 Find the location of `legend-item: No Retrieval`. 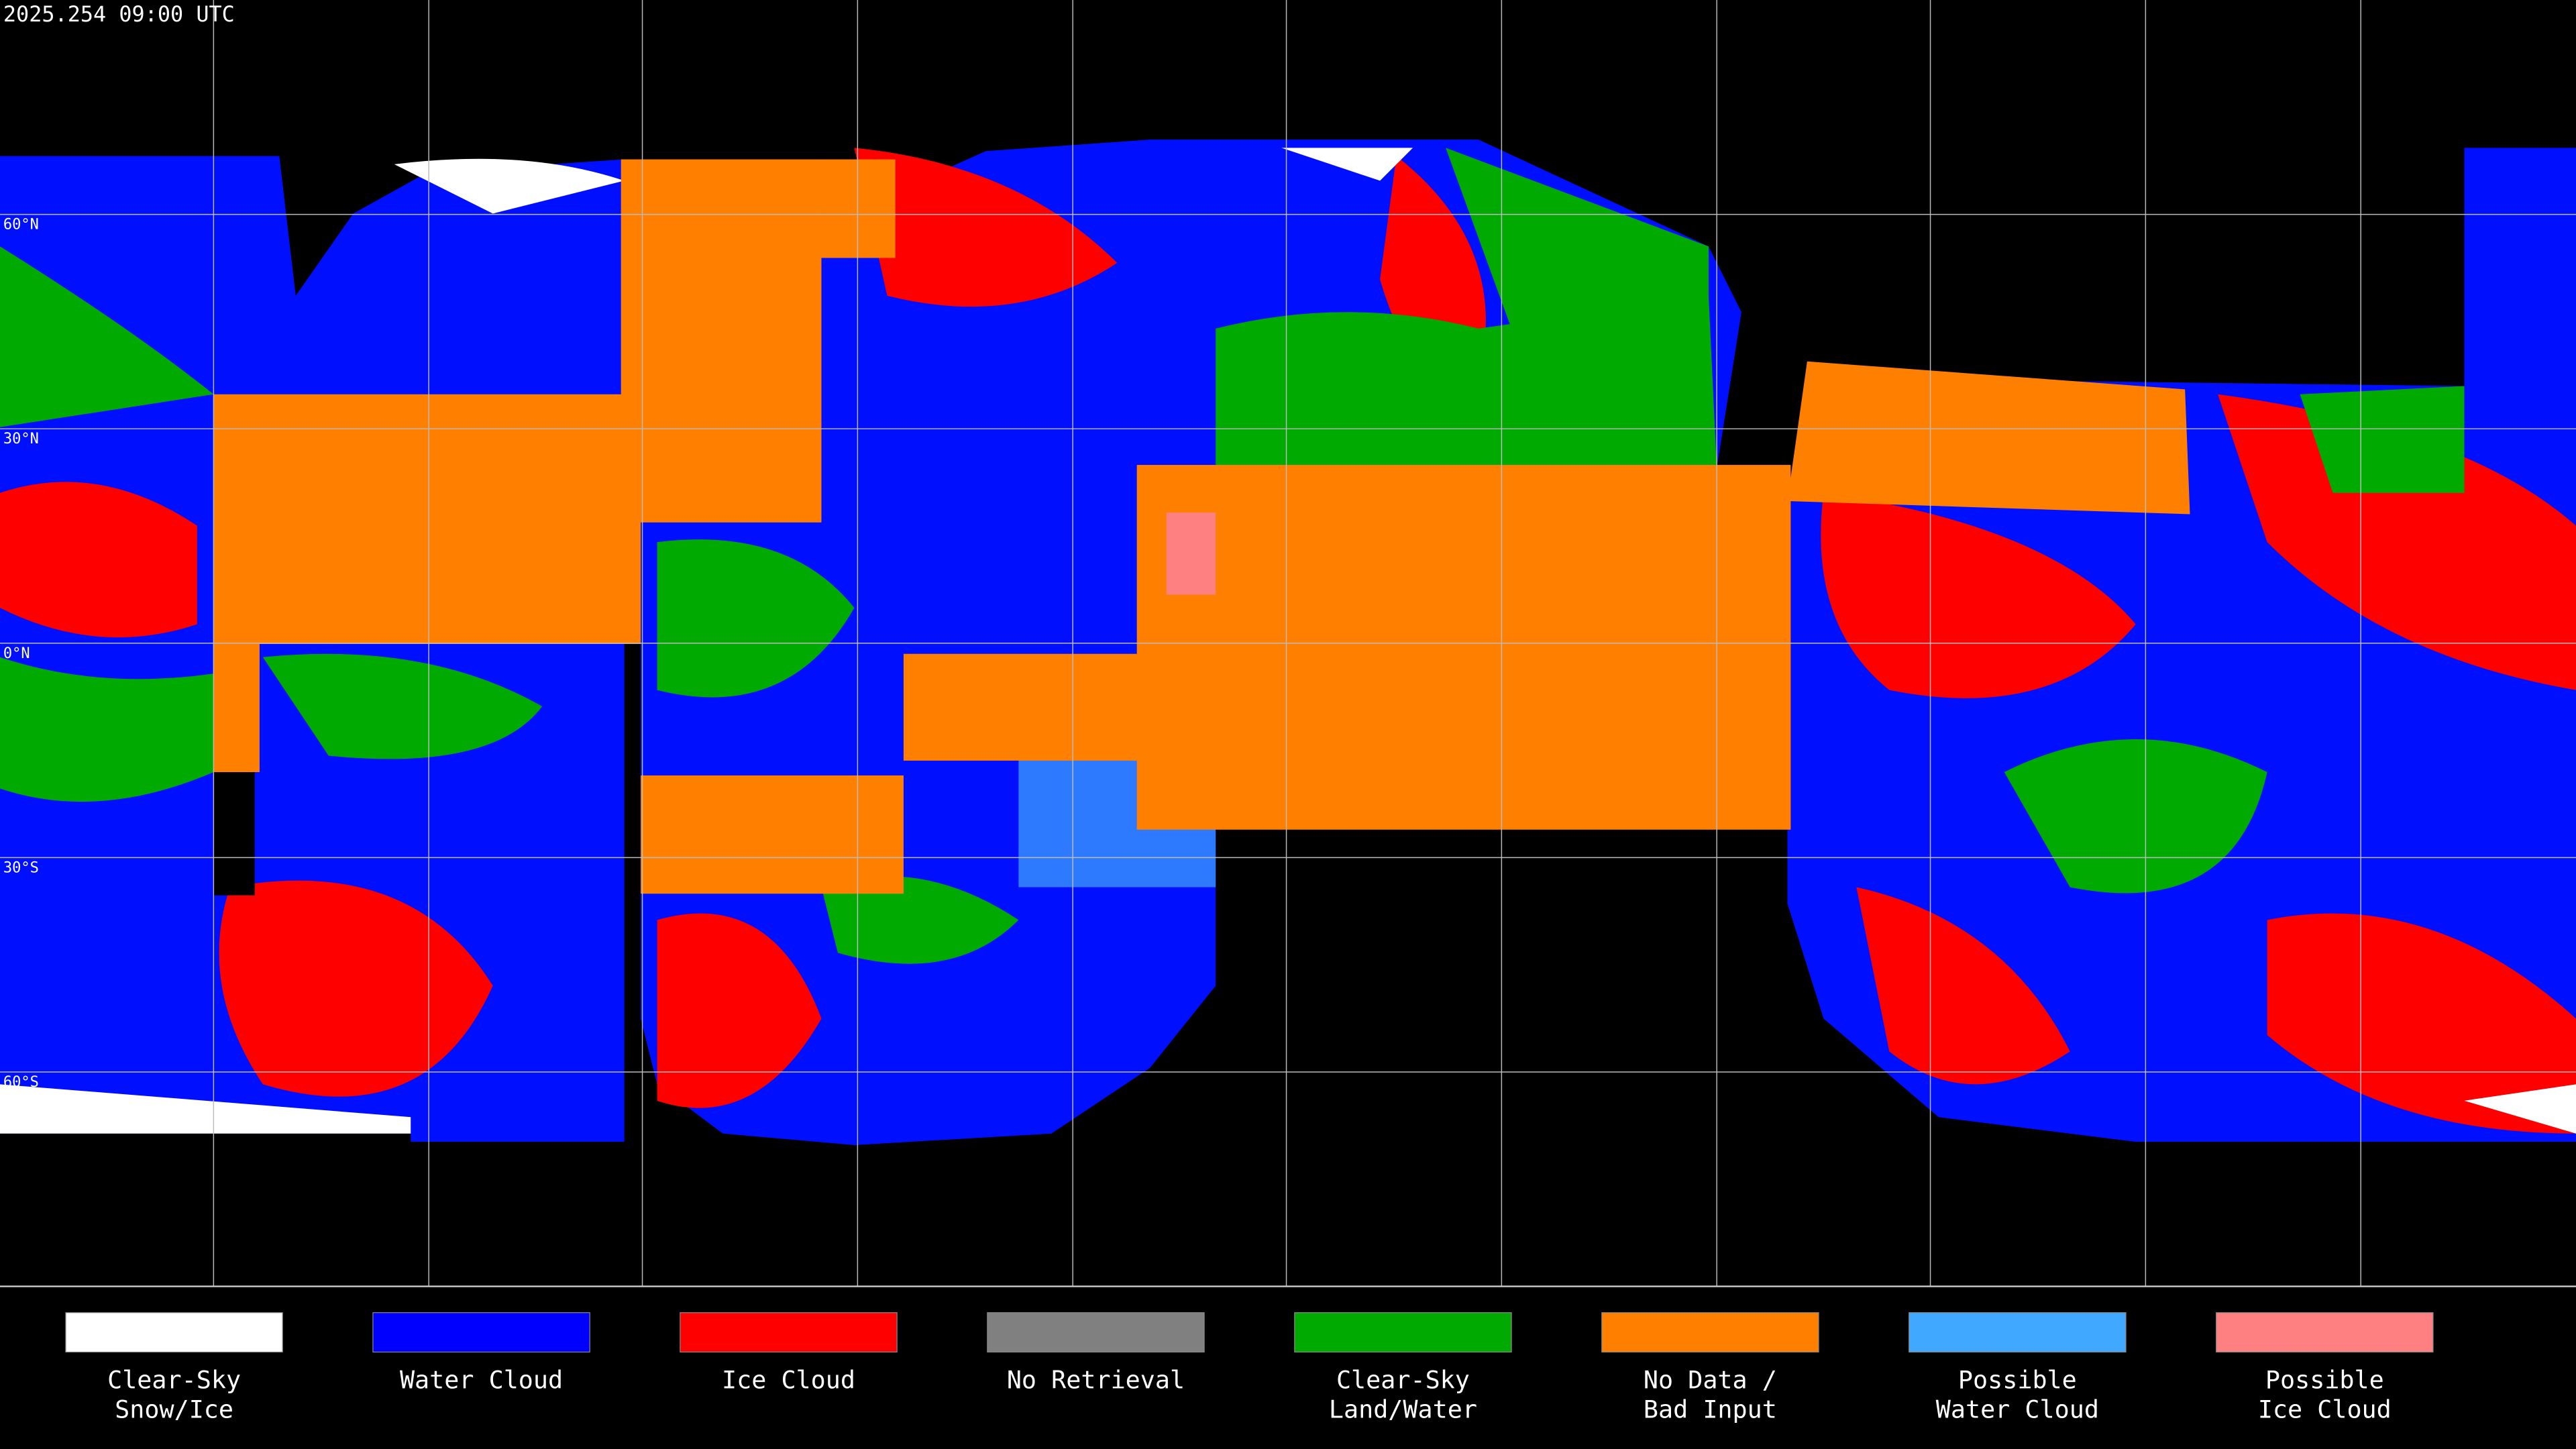

legend-item: No Retrieval is located at coordinates (1096, 1353).